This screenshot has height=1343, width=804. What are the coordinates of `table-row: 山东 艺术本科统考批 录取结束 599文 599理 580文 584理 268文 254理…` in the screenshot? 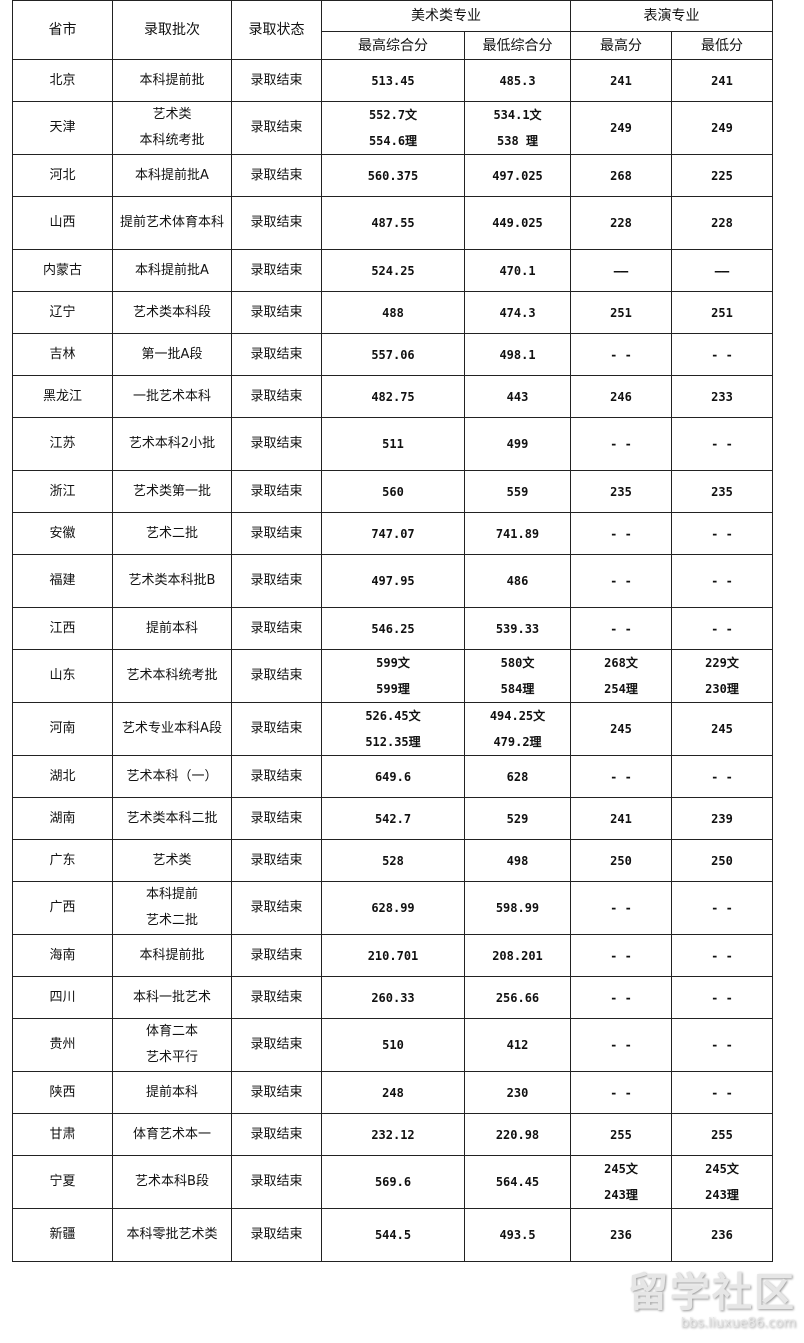 It's located at (392, 676).